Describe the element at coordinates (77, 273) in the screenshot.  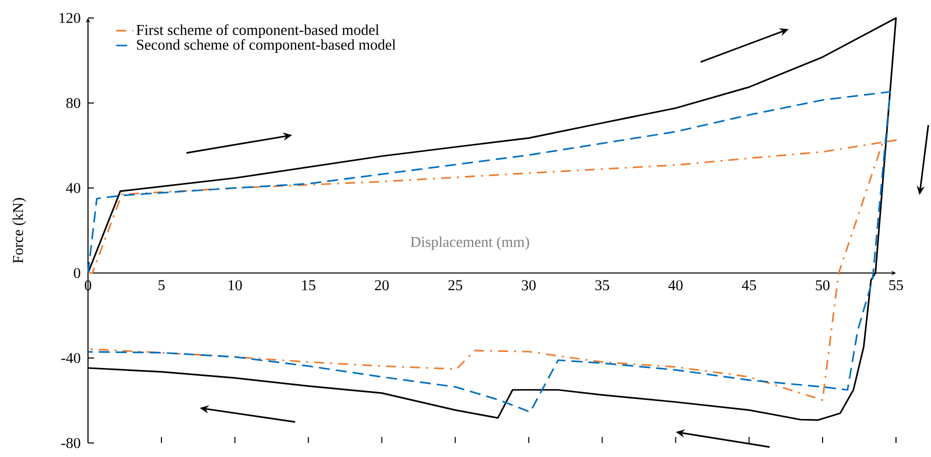
I see `y-tick-label: 0` at that location.